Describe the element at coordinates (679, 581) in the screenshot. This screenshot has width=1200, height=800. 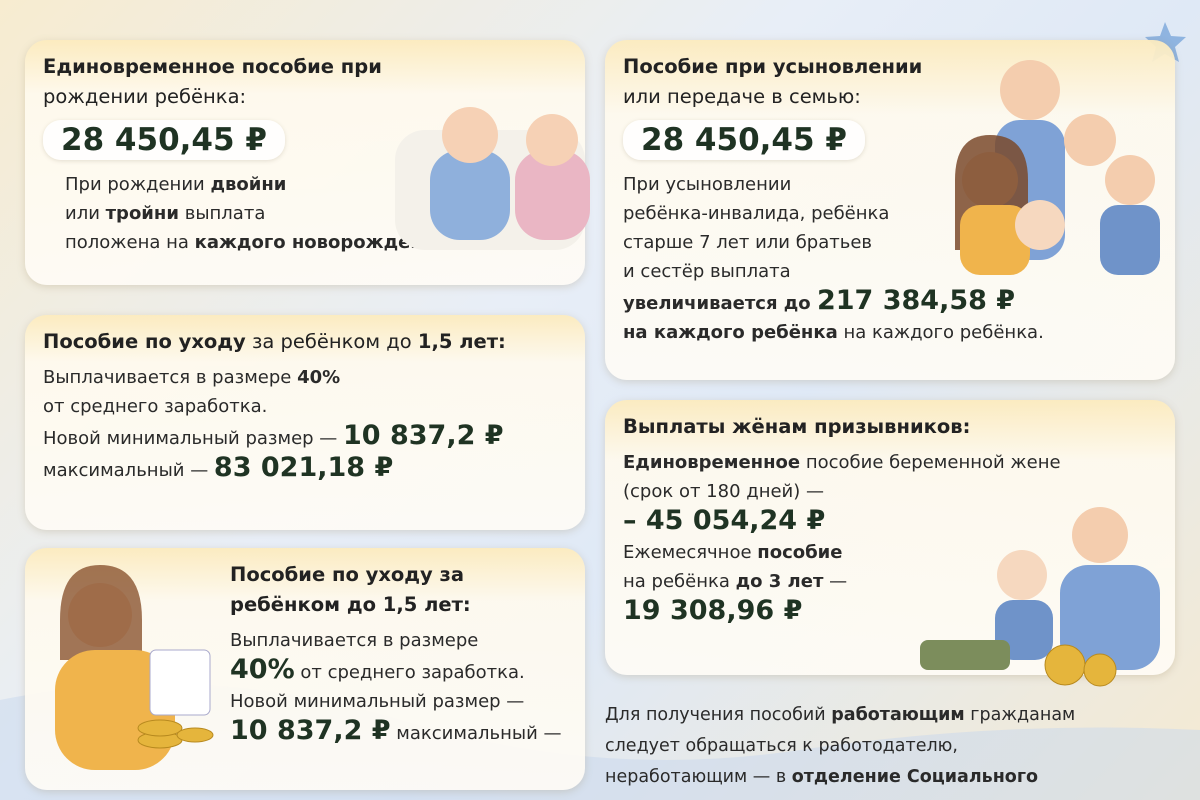
I see `text-run: на ребёнка` at that location.